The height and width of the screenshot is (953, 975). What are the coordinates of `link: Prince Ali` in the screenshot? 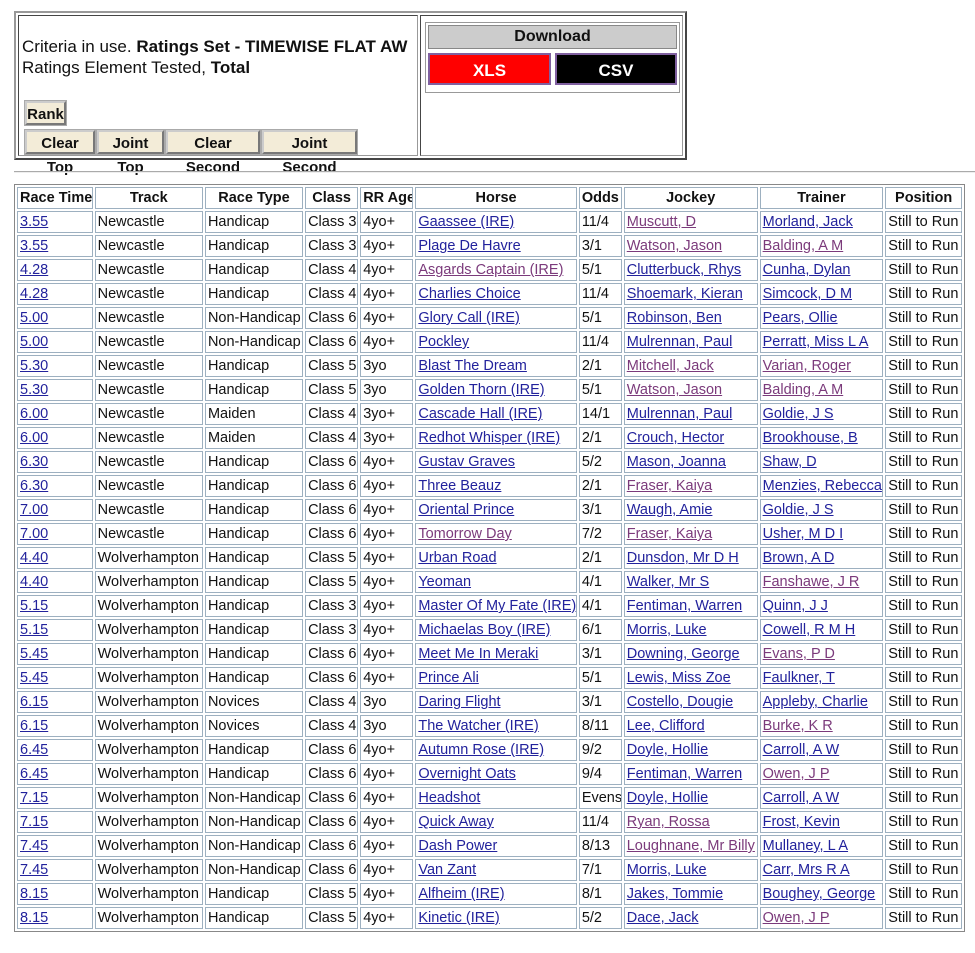 It's located at (448, 678).